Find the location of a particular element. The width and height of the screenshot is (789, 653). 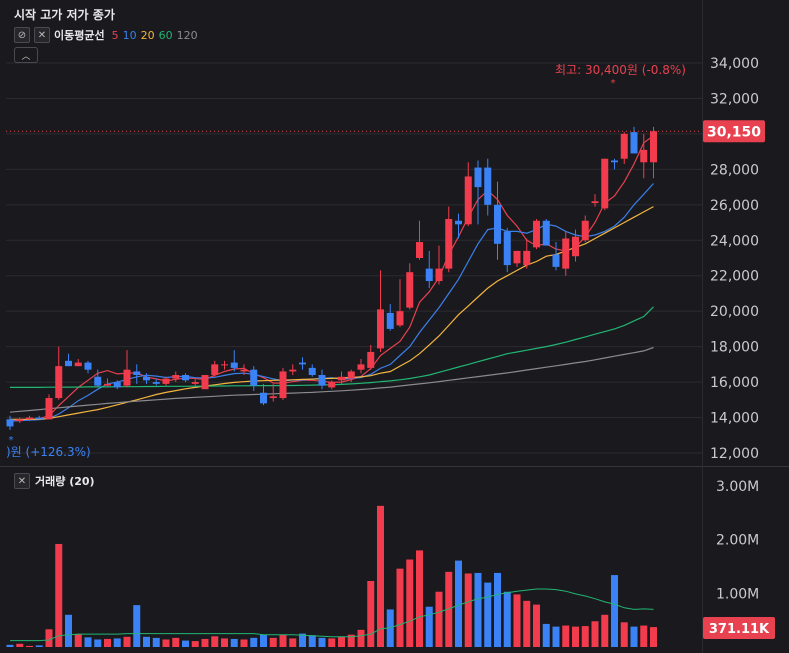

ma-period-5: 5 is located at coordinates (115, 35).